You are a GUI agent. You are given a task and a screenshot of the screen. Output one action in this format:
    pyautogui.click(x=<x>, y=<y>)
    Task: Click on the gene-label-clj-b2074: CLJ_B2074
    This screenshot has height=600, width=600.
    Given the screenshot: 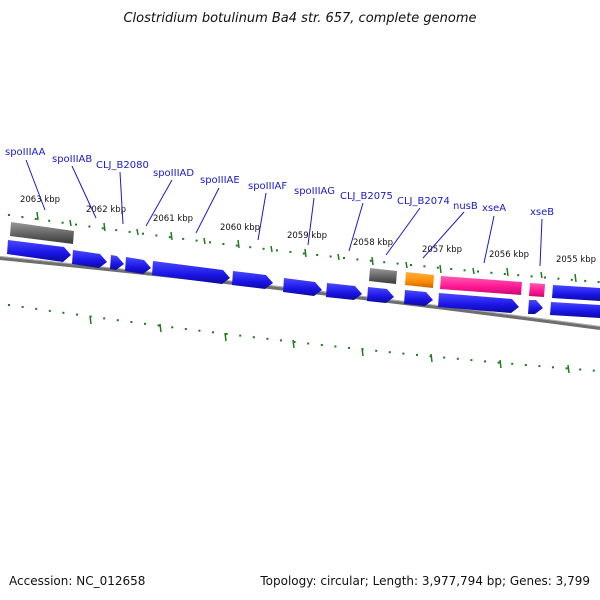 What is the action you would take?
    pyautogui.click(x=423, y=201)
    